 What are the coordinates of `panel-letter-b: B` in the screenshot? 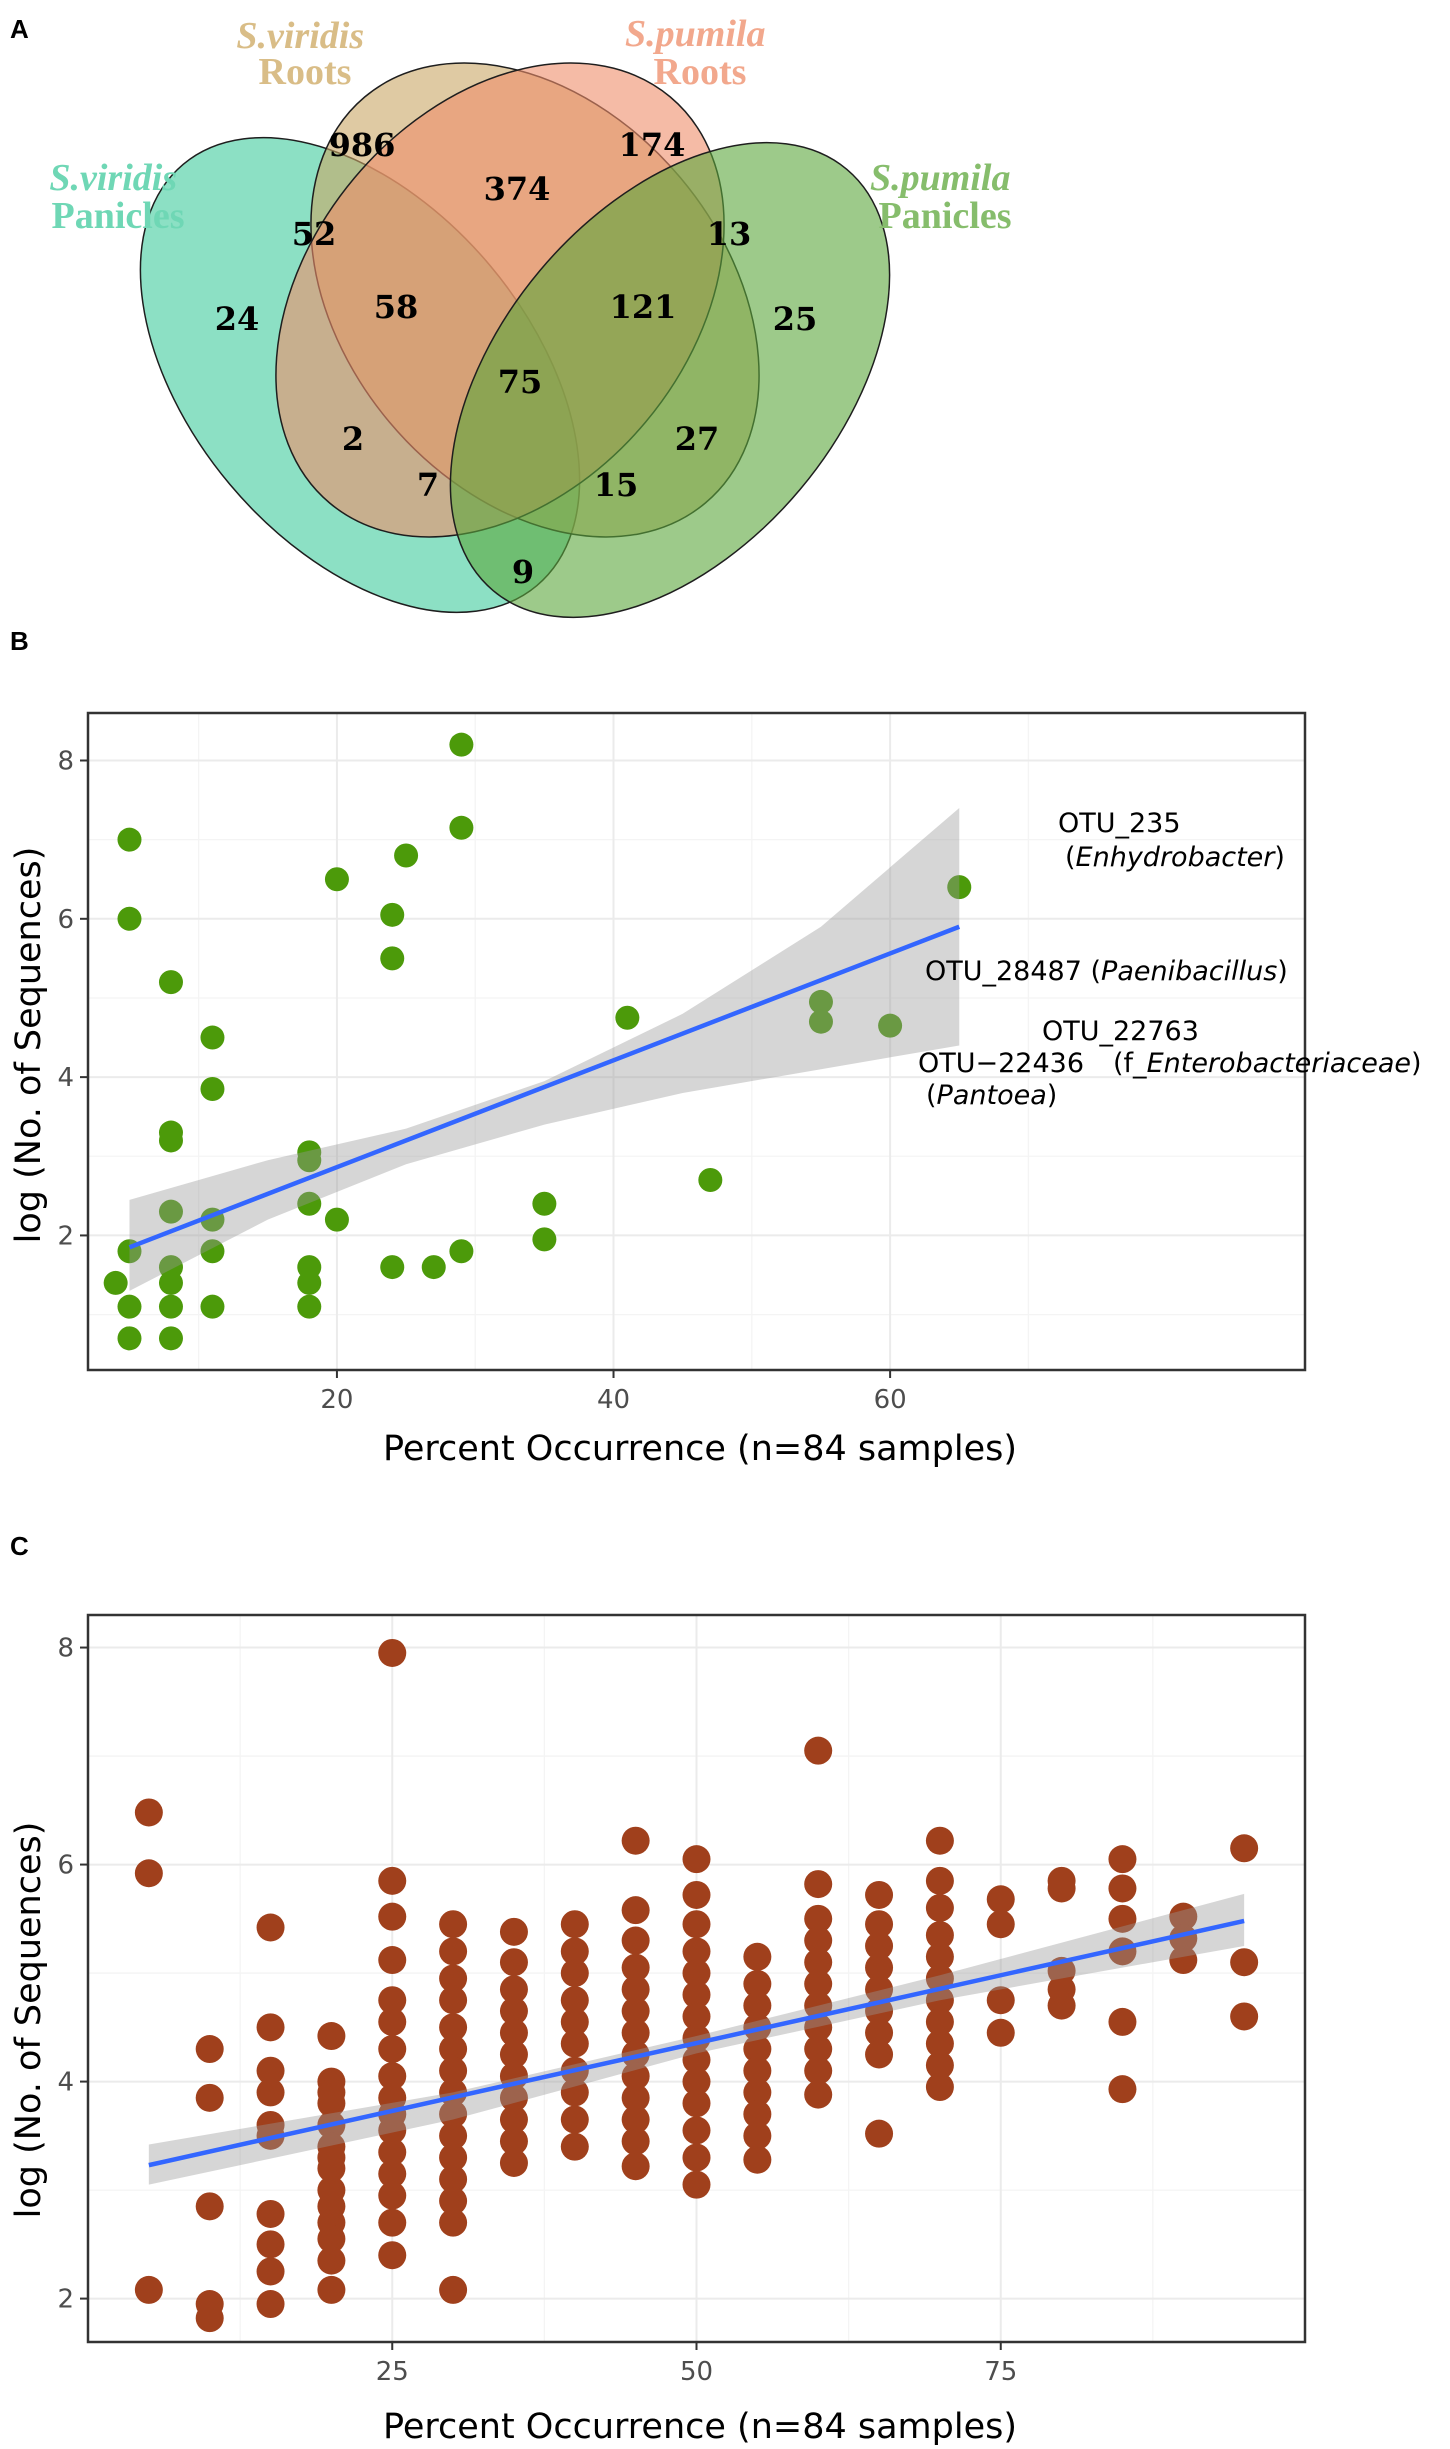 It's located at (19, 641).